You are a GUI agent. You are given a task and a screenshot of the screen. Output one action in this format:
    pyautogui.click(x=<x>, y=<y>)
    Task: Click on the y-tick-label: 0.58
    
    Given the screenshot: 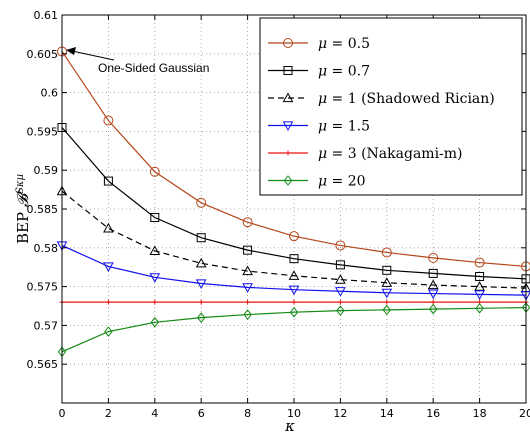 What is the action you would take?
    pyautogui.click(x=46, y=248)
    